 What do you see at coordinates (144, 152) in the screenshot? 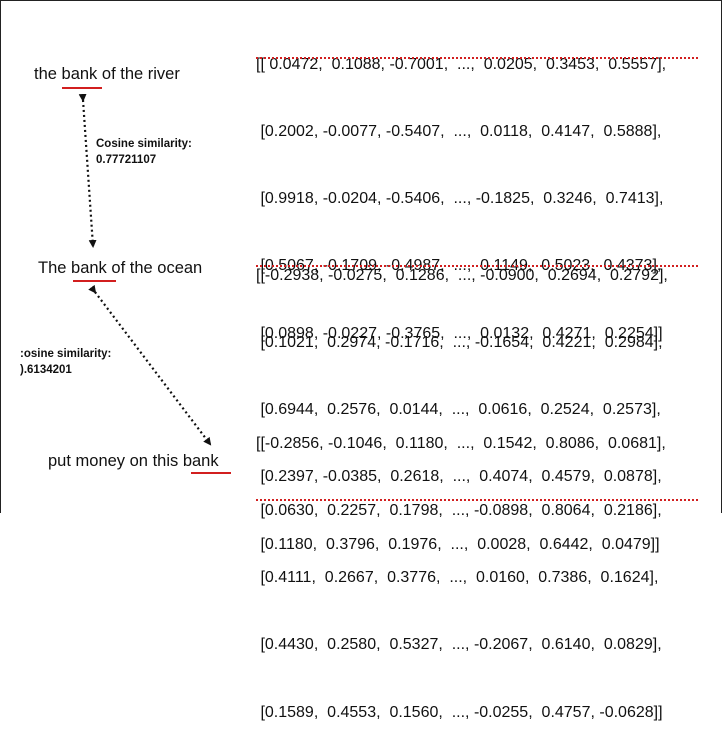
I see `similarity-label-river-ocean: Cosine similarity: 0.77721107` at bounding box center [144, 152].